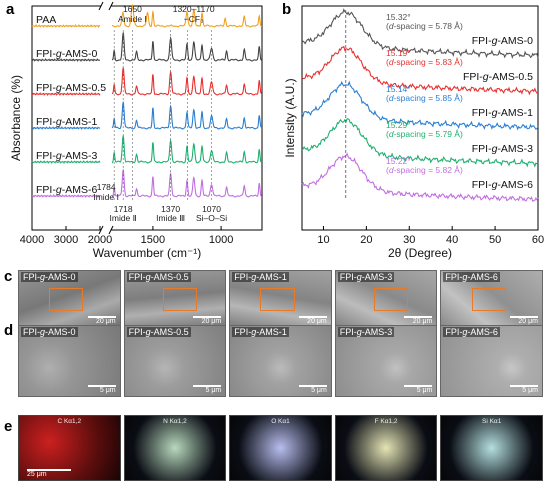  I want to click on eds-map: N Kα1,2, so click(175, 448).